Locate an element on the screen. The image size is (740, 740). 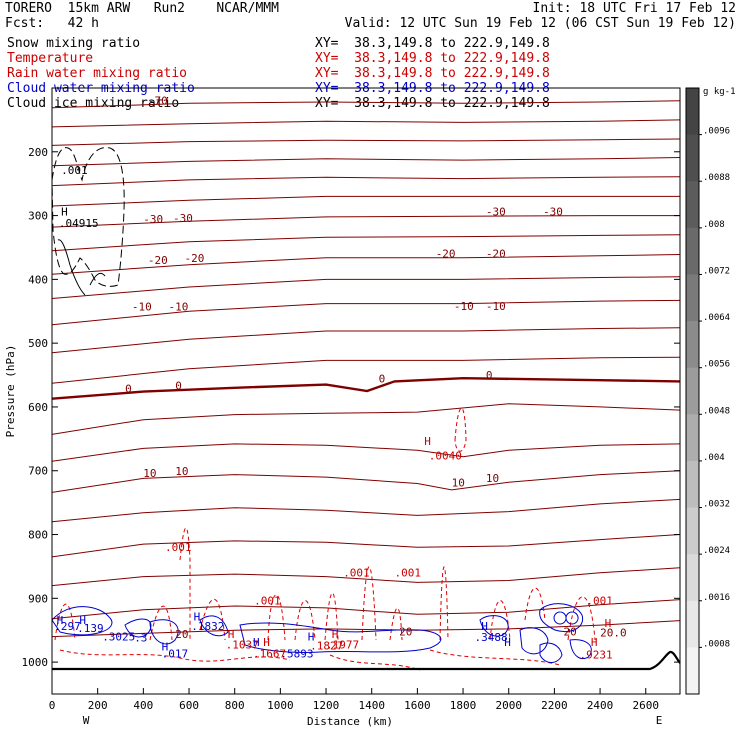
temperature-label-1: -30 is located at coordinates (153, 219).